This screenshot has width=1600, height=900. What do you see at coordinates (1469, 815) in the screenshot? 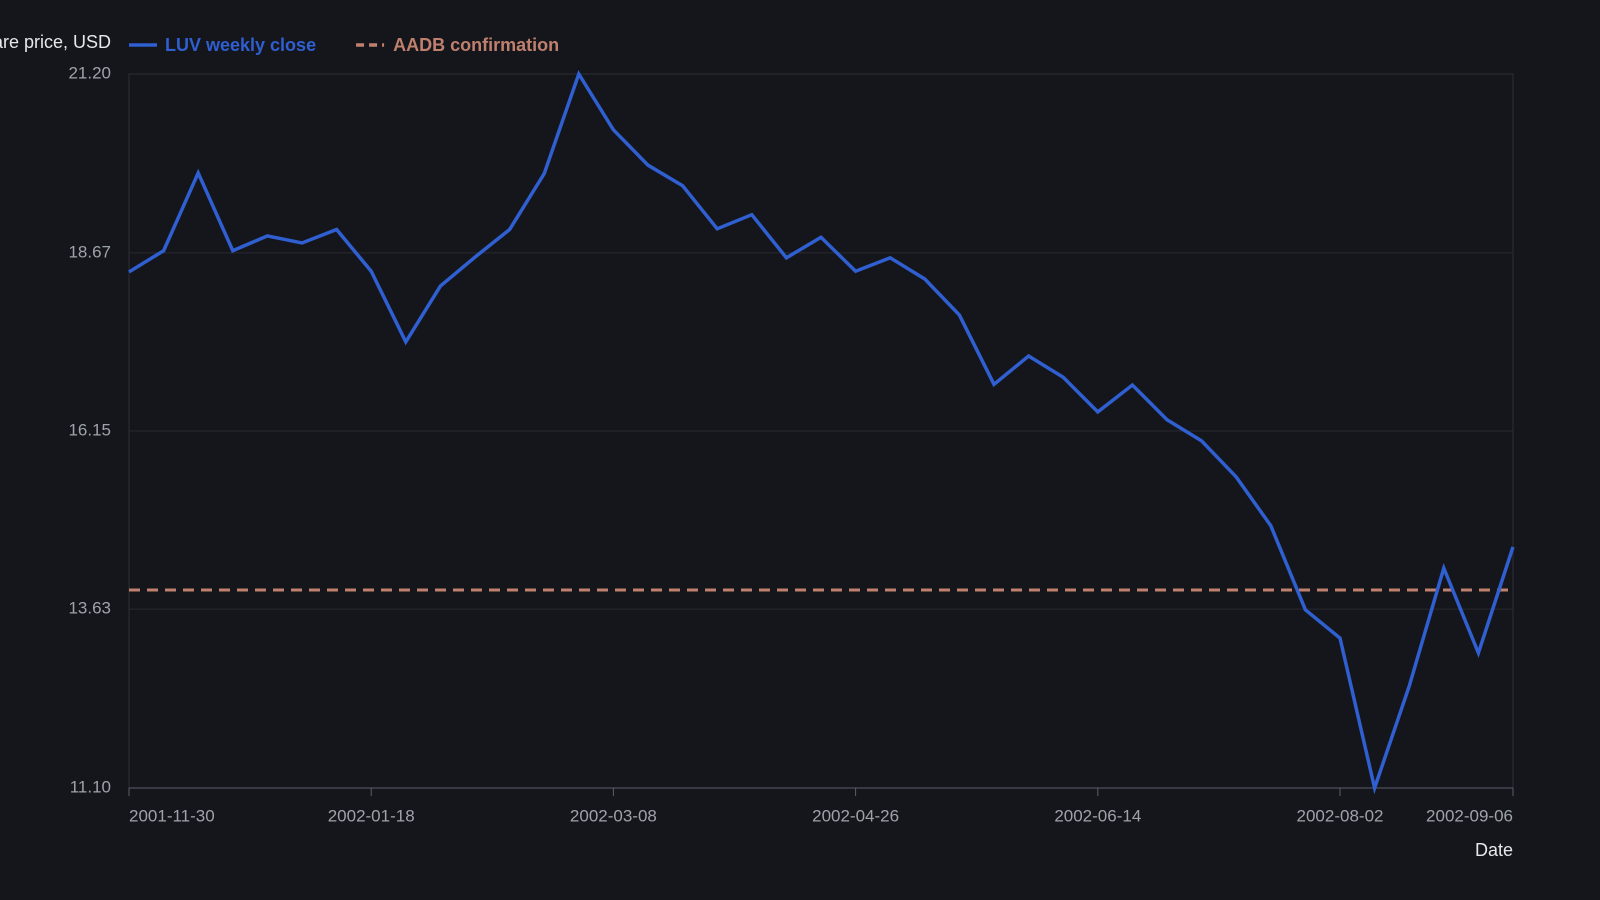
I see `x-tick-label: 2002-09-06` at bounding box center [1469, 815].